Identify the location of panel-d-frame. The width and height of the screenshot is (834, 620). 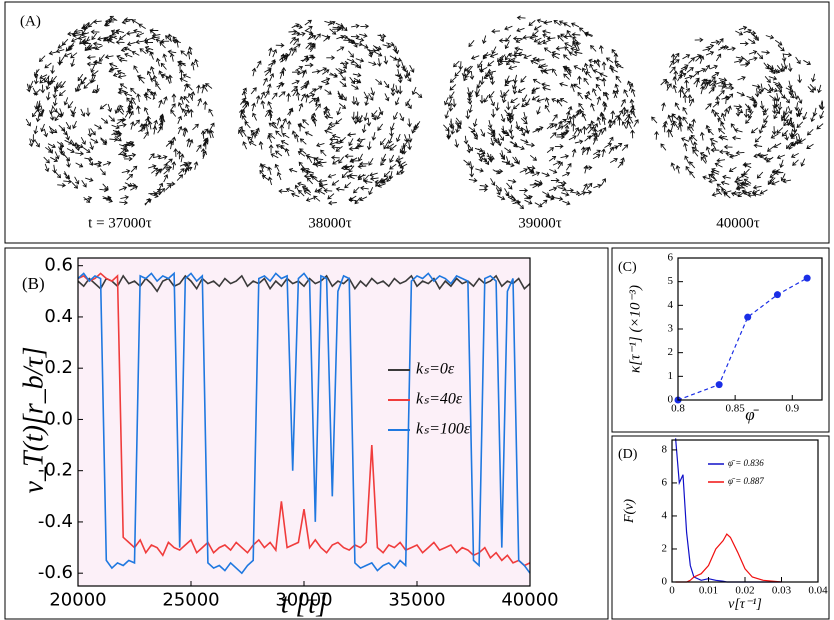
(720, 527).